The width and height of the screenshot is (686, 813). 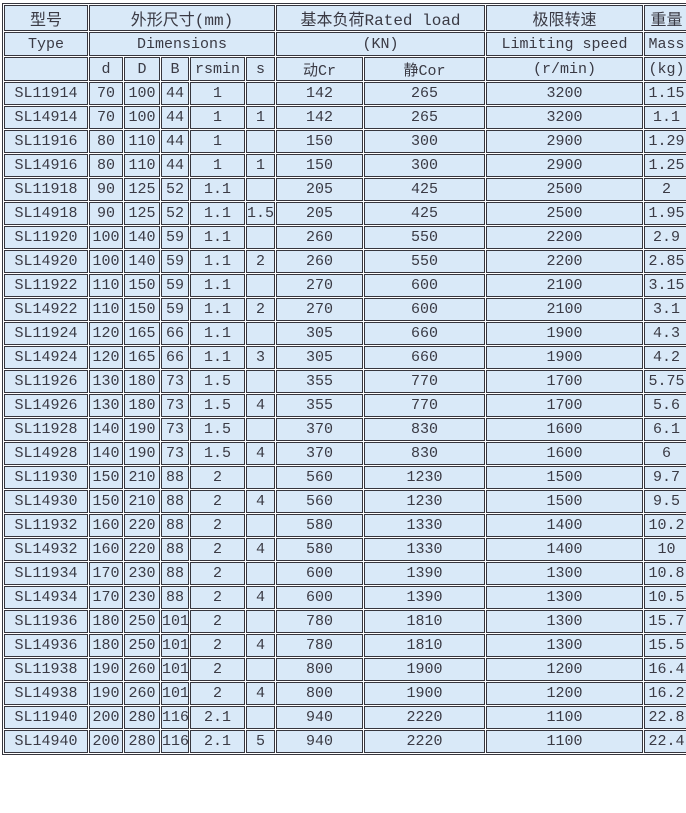 I want to click on cell-D: 100, so click(x=142, y=117).